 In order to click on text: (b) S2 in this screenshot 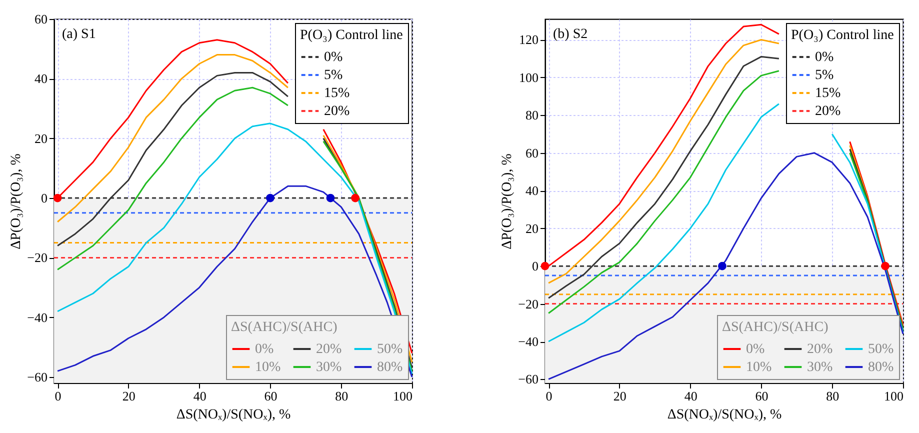, I will do `click(570, 34)`.